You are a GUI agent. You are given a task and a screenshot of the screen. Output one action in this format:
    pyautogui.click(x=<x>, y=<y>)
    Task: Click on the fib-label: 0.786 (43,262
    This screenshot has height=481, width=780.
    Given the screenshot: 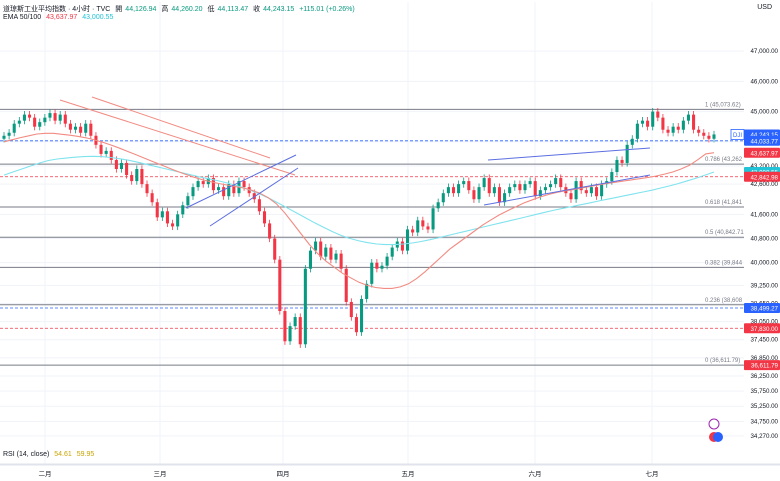 What is the action you would take?
    pyautogui.click(x=724, y=160)
    